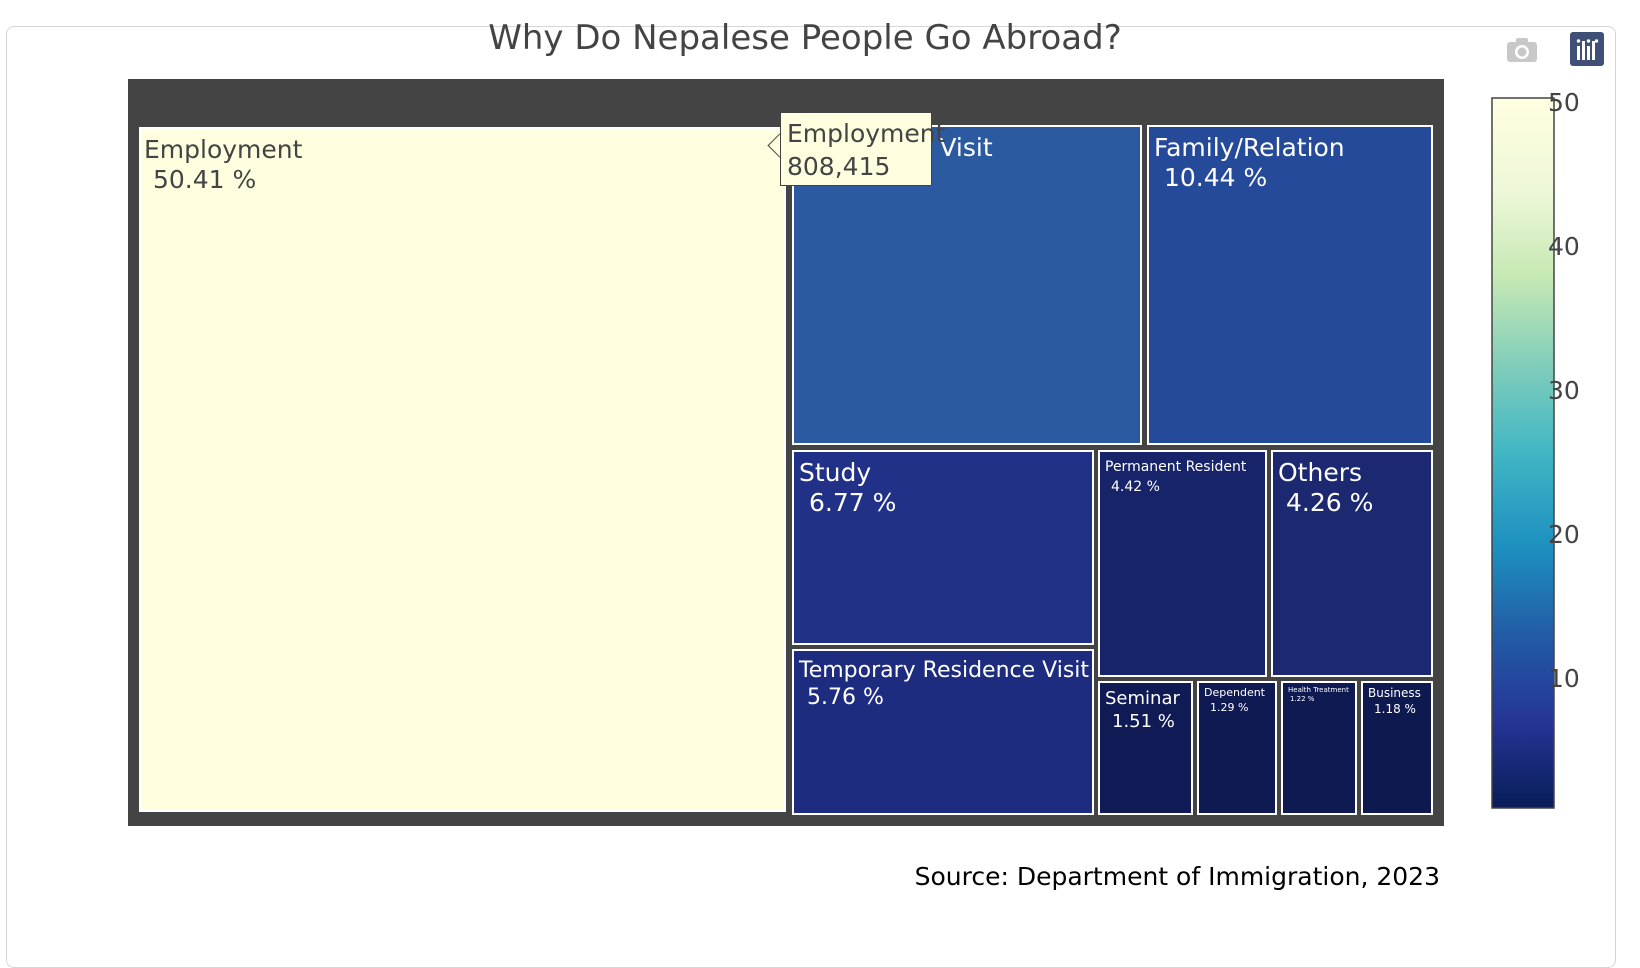 The image size is (1640, 968). What do you see at coordinates (1135, 487) in the screenshot?
I see `treemap-tile-value: 4.42 %` at bounding box center [1135, 487].